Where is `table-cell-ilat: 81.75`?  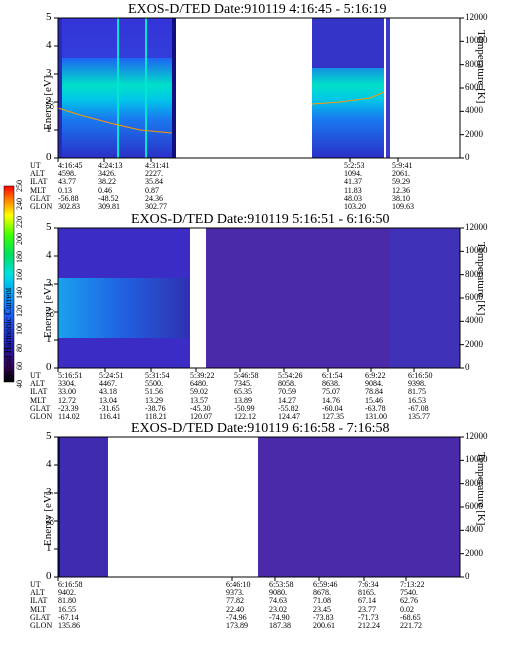
table-cell-ilat: 81.75 is located at coordinates (417, 392).